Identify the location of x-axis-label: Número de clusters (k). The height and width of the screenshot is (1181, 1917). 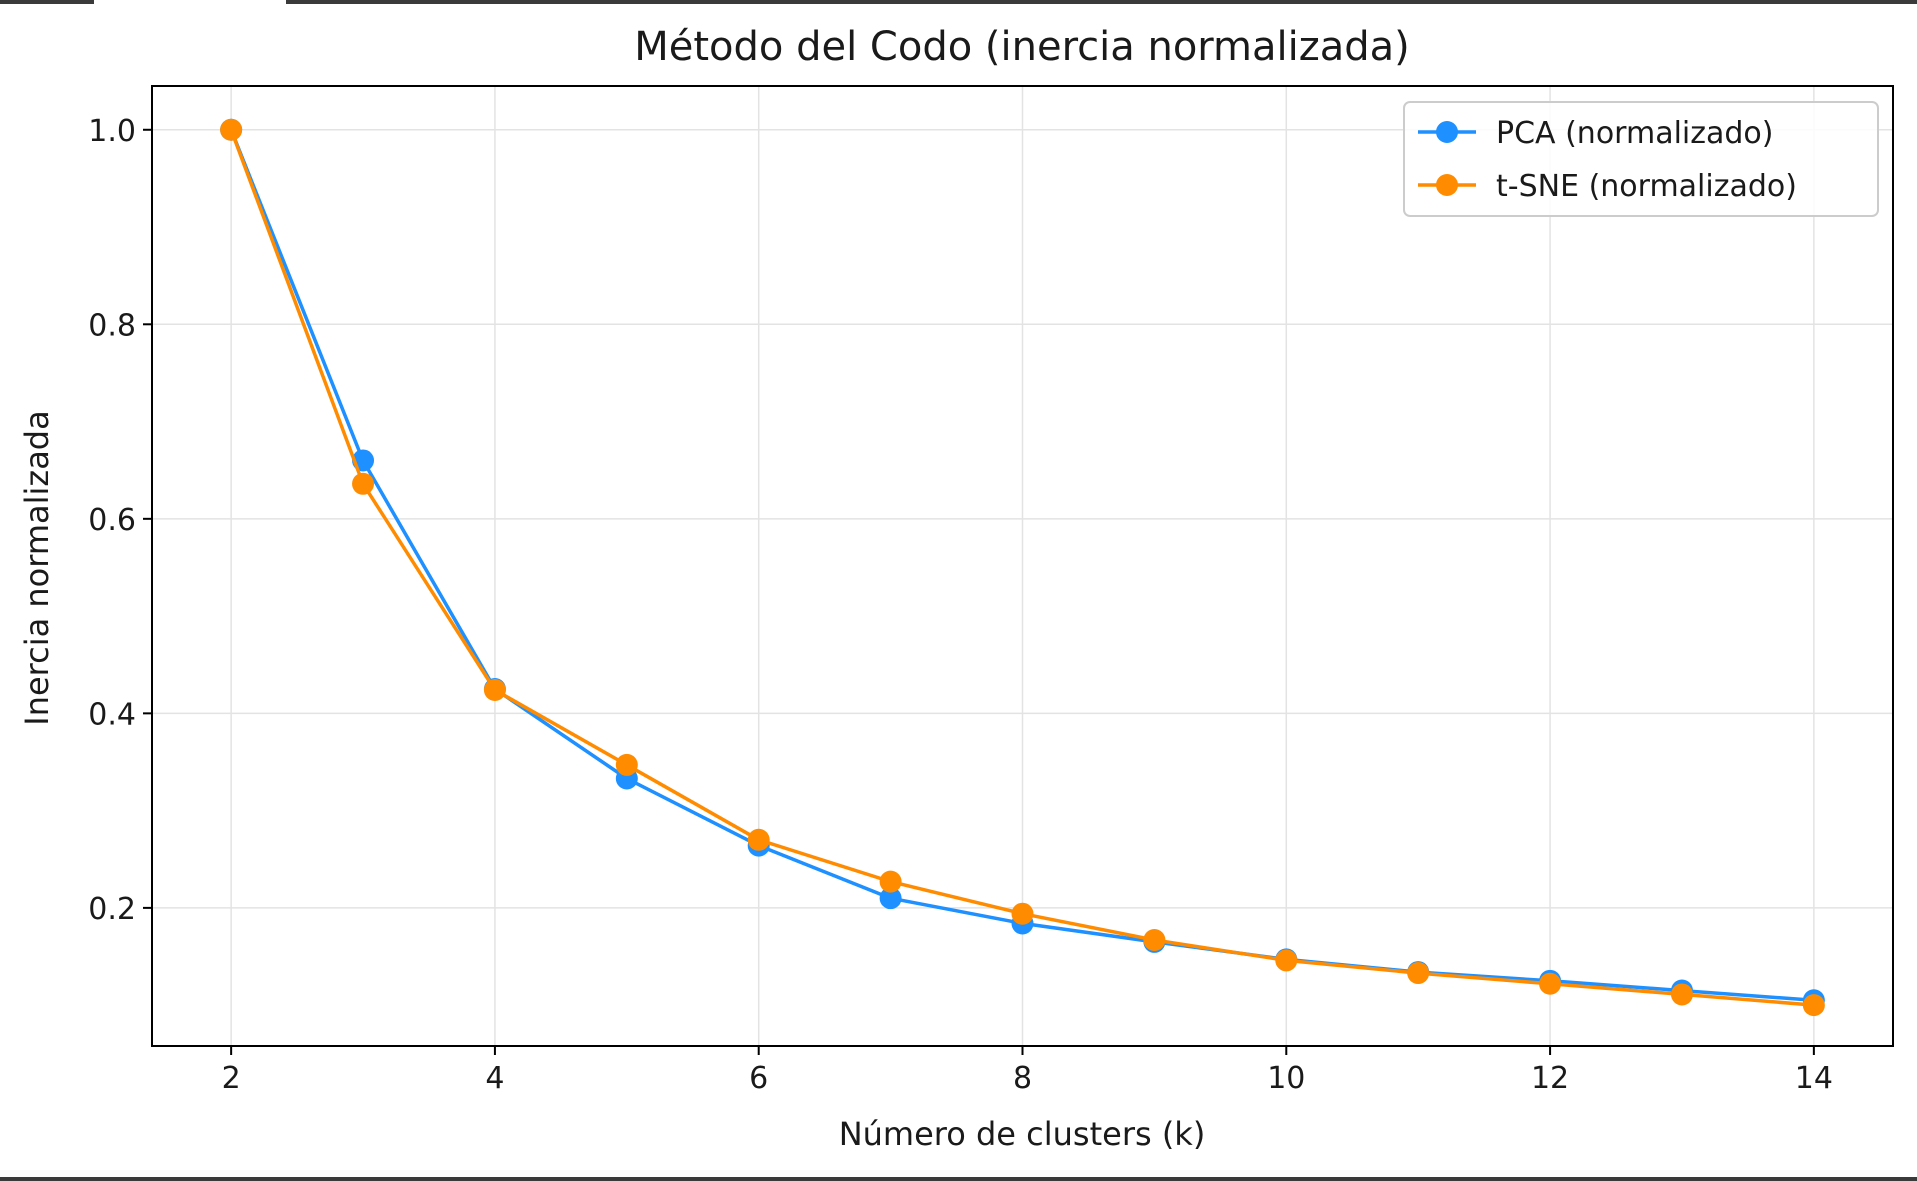
(1022, 1134).